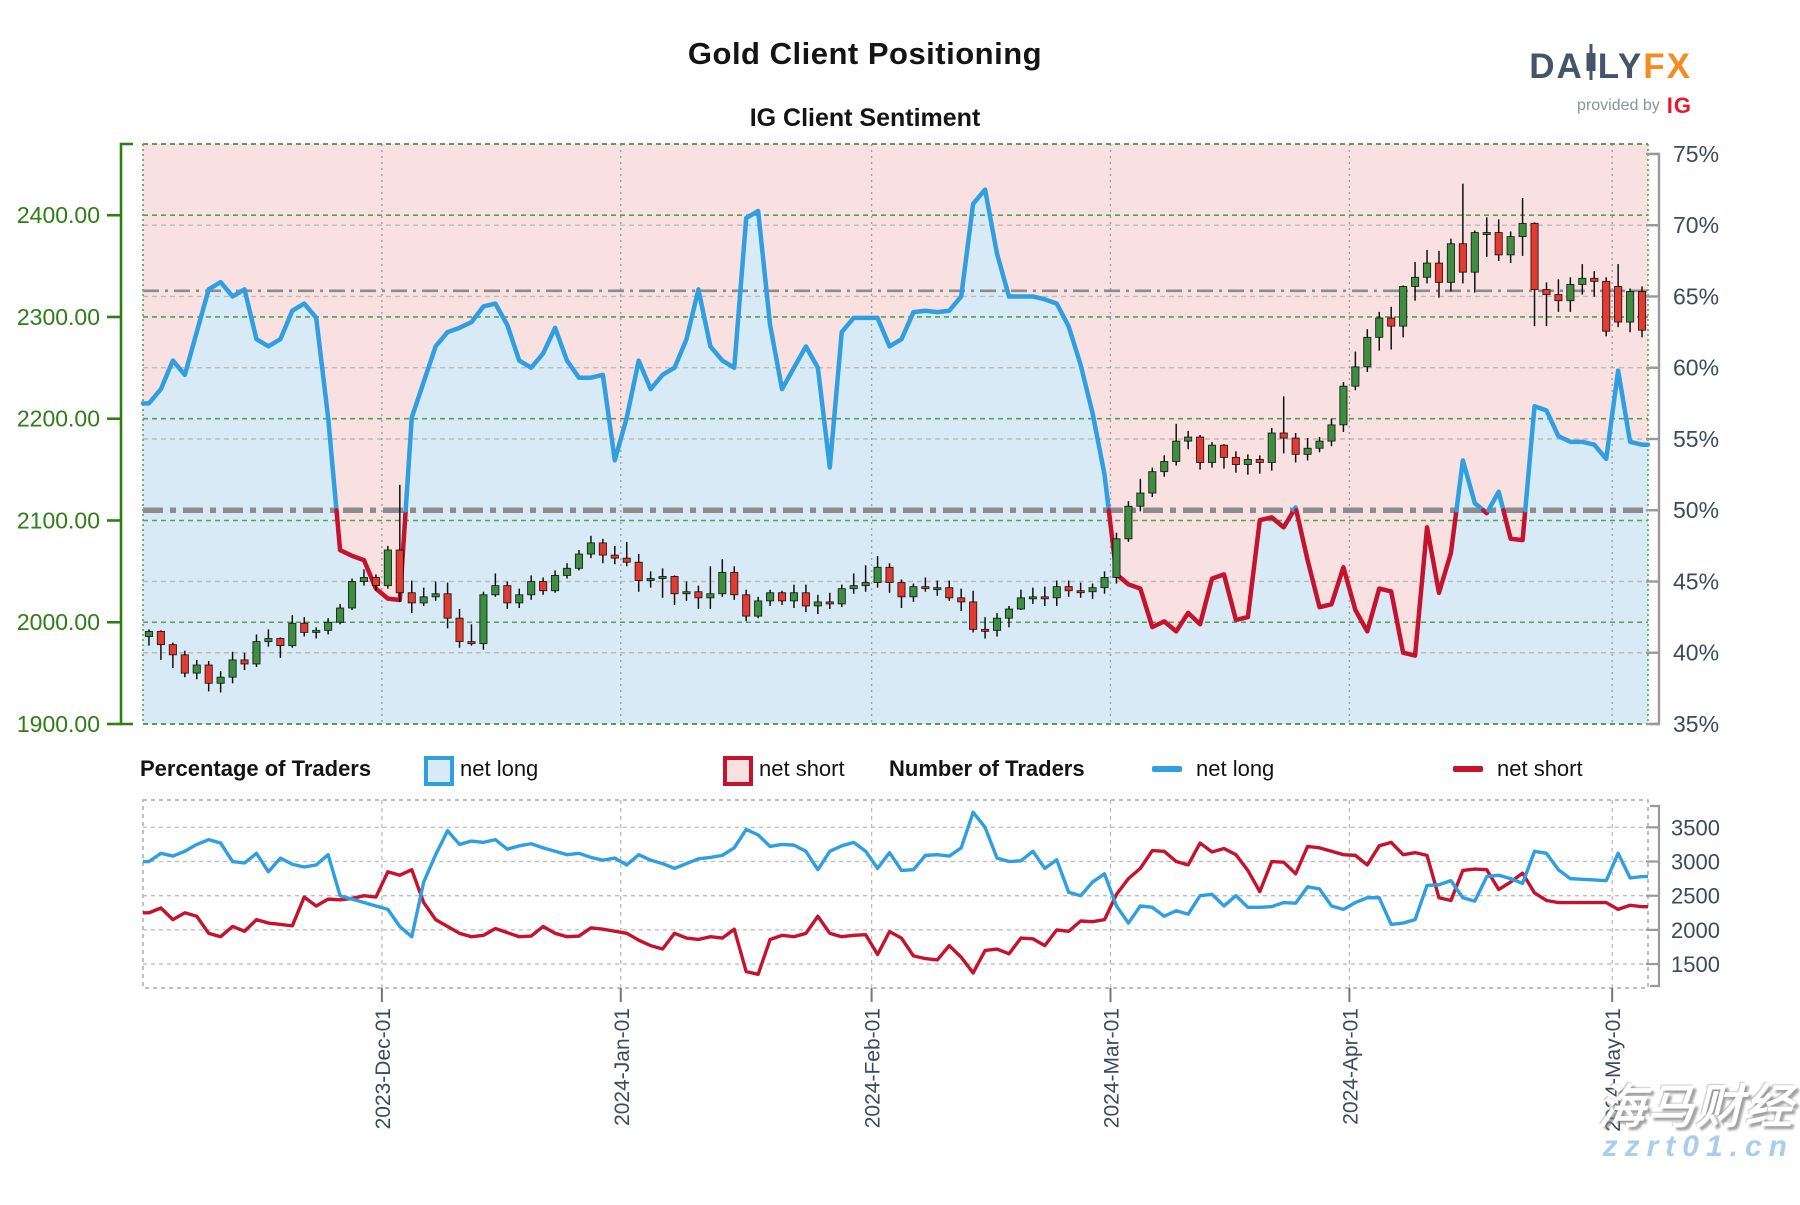 This screenshot has width=1800, height=1205. Describe the element at coordinates (1696, 724) in the screenshot. I see `svg-text: 35%` at that location.